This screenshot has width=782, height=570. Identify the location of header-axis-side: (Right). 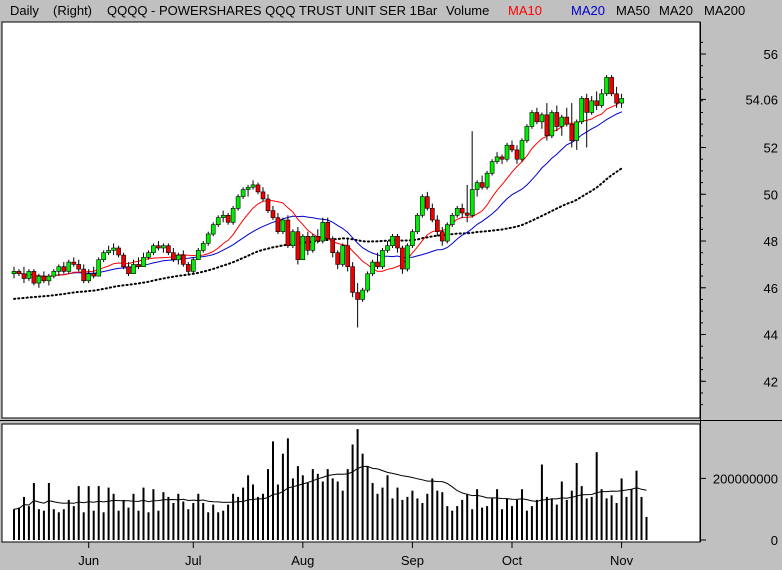
(72, 10).